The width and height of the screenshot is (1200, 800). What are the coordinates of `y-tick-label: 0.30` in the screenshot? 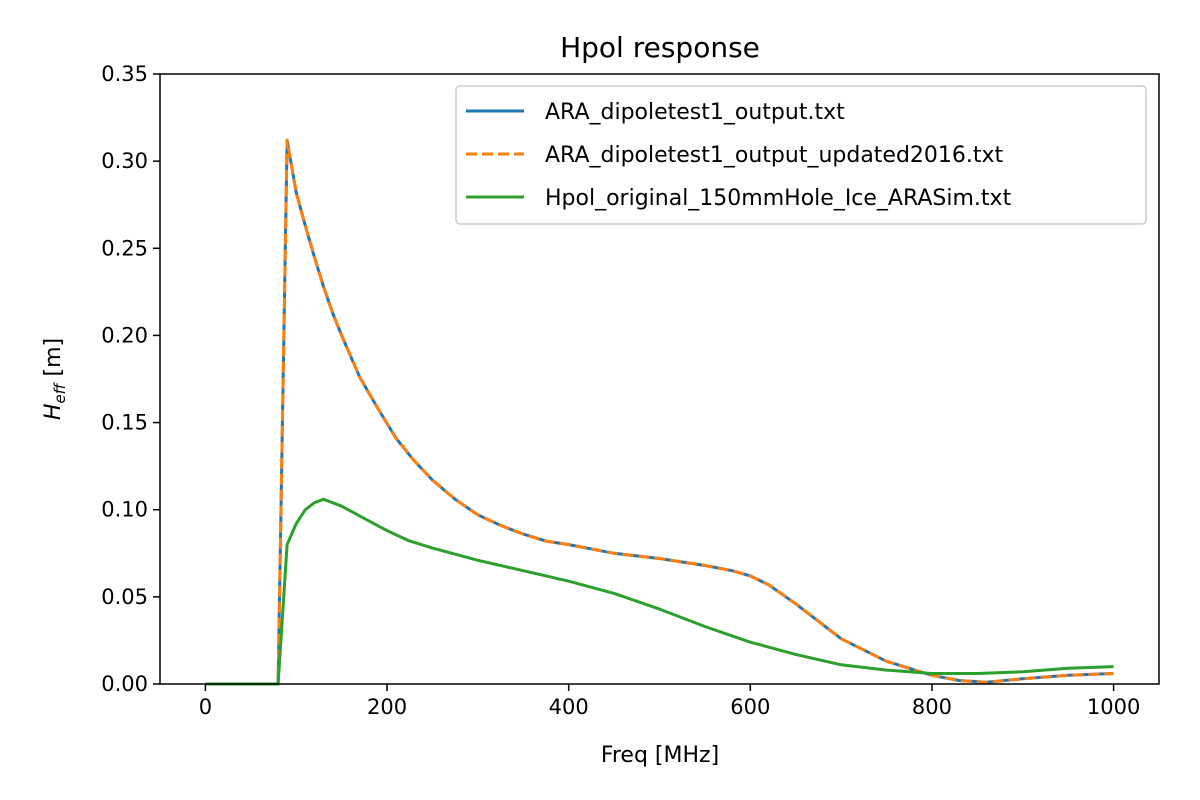 It's located at (124, 161).